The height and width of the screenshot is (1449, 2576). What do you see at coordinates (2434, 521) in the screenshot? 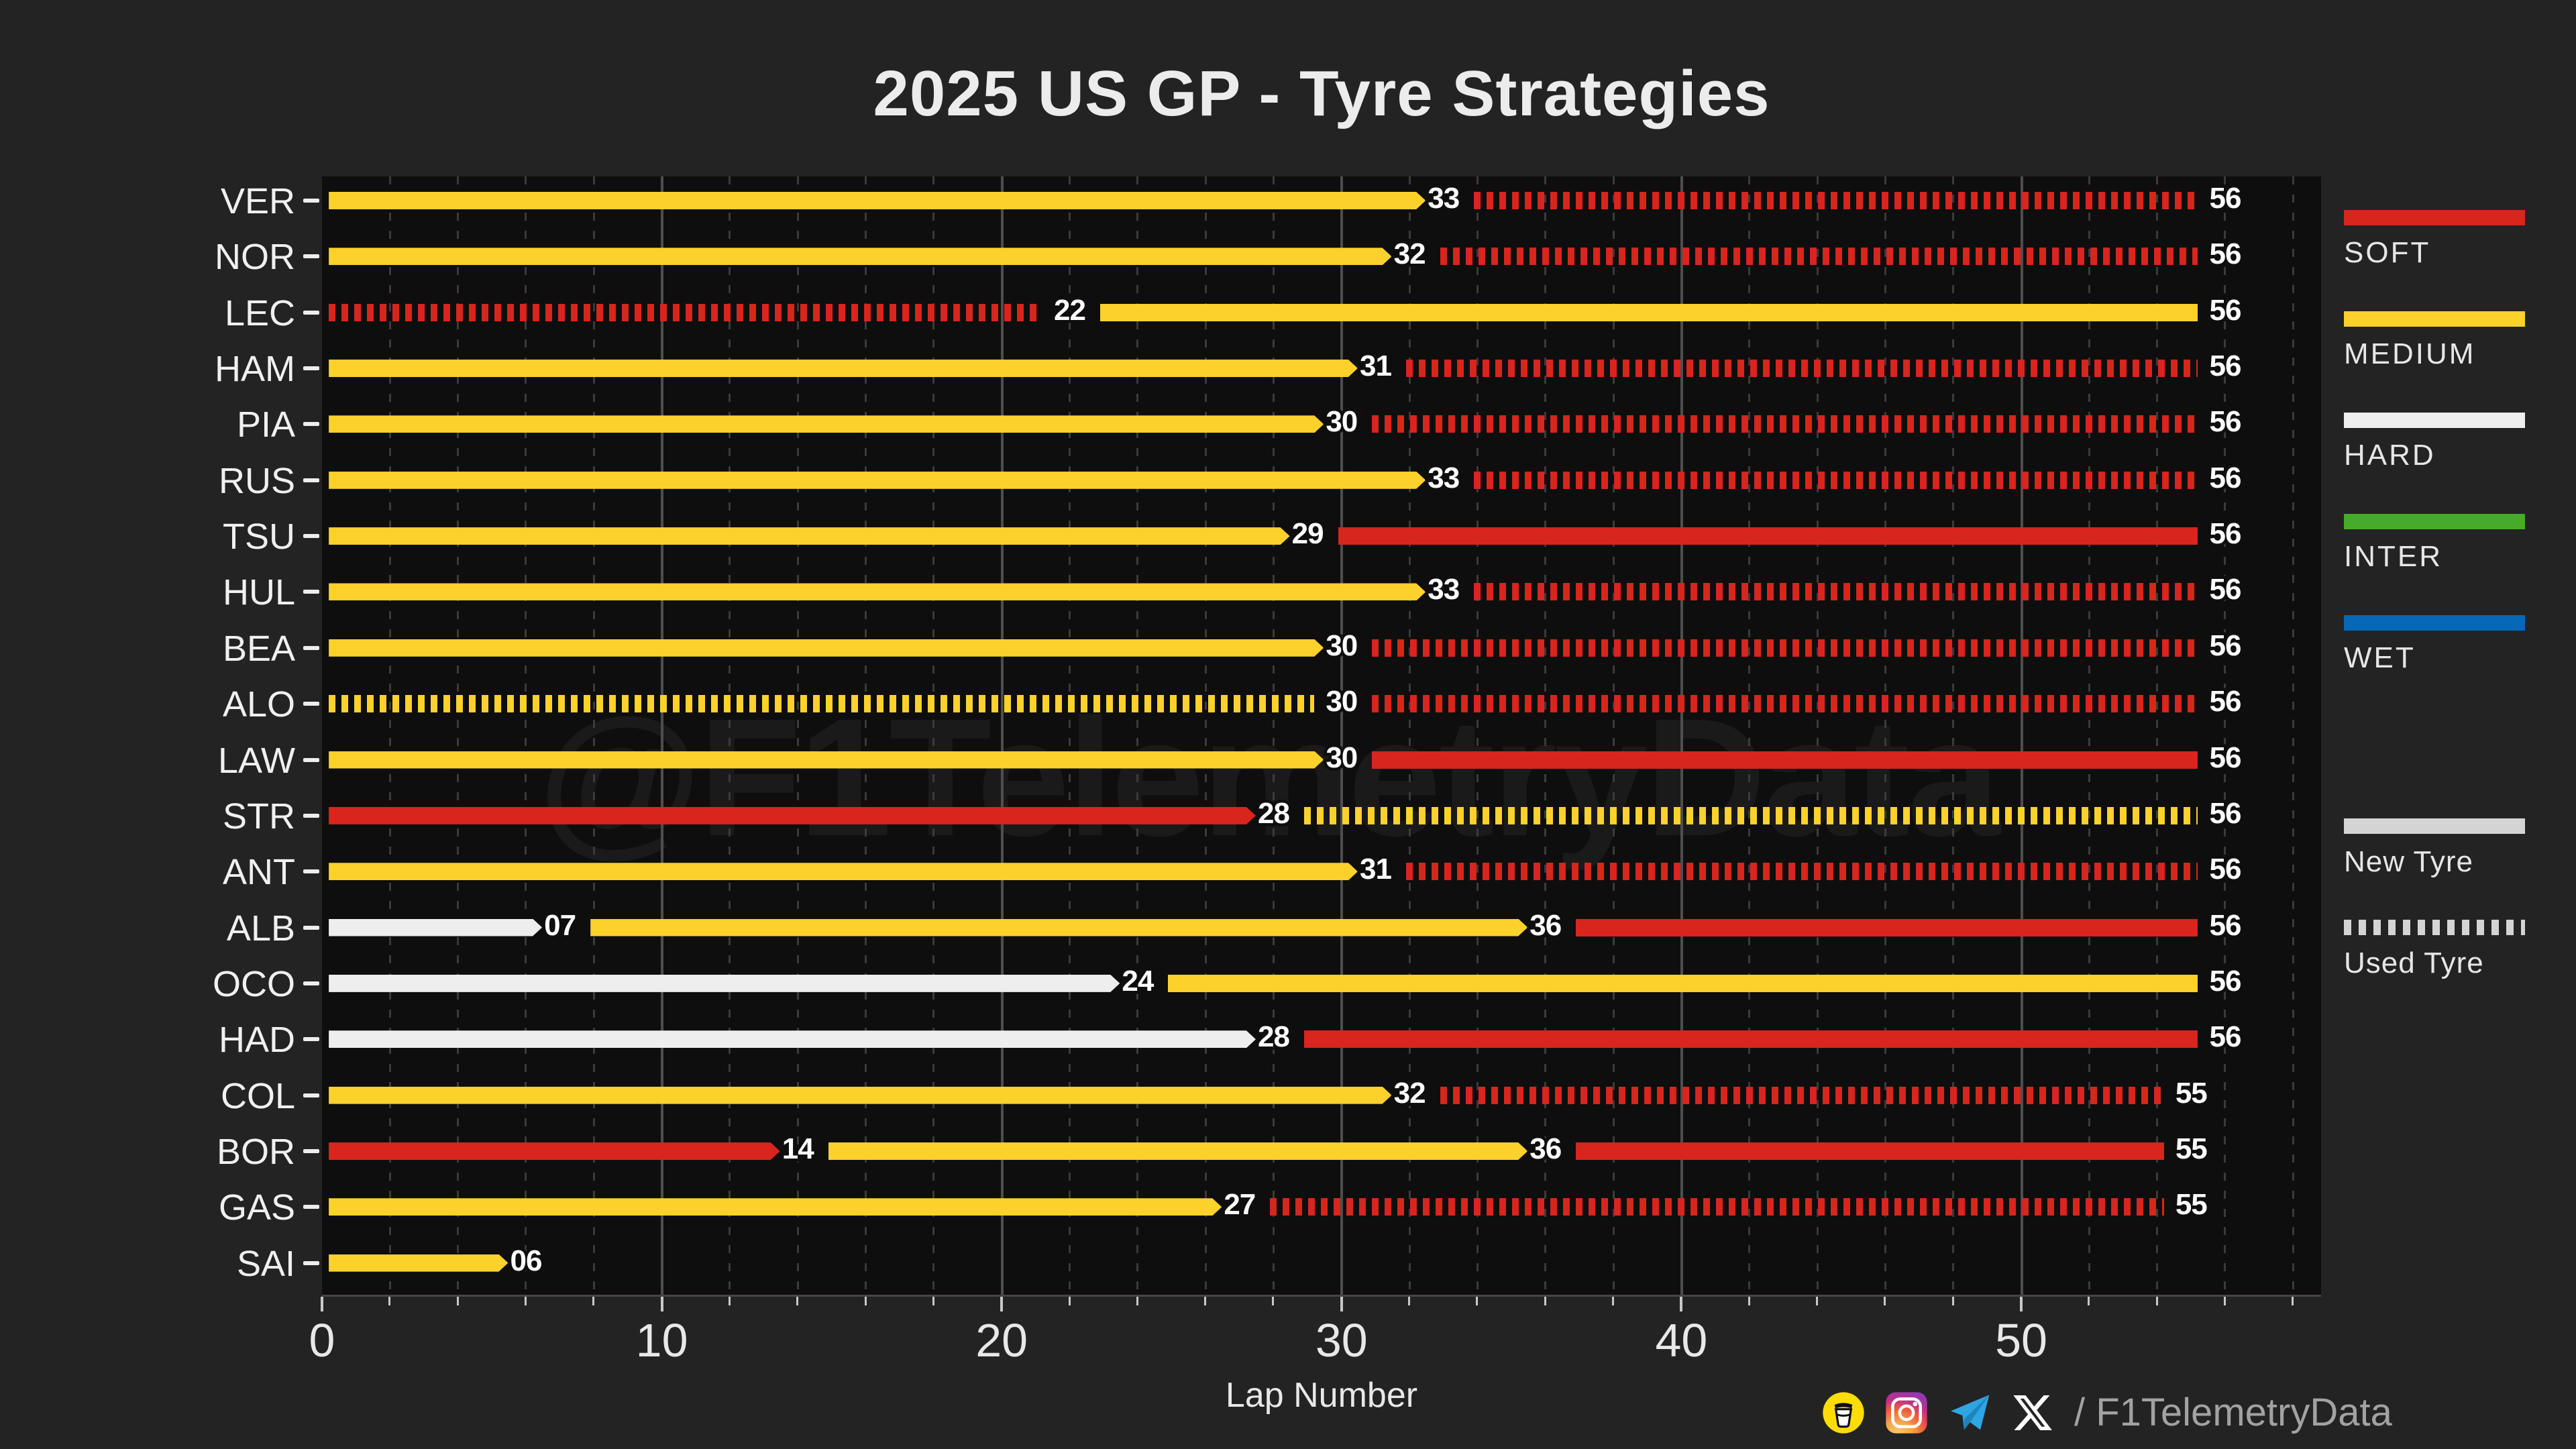
I see `legend-swatch-inter` at bounding box center [2434, 521].